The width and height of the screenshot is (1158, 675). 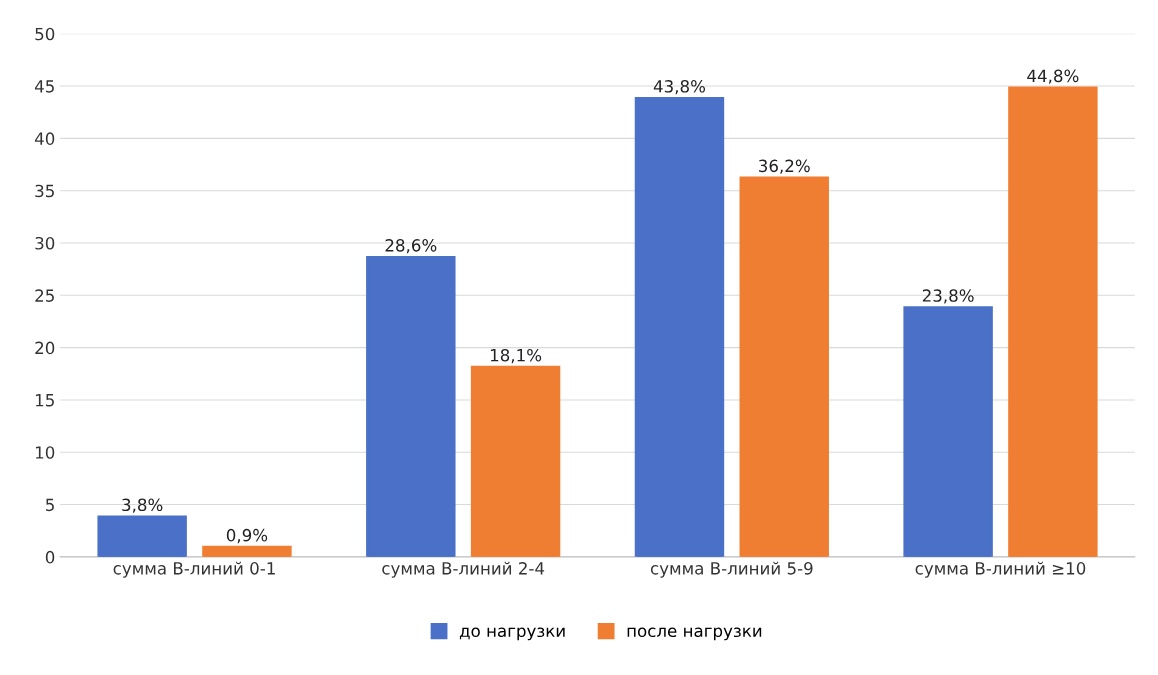 I want to click on y-tick-label: 25, so click(x=44, y=295).